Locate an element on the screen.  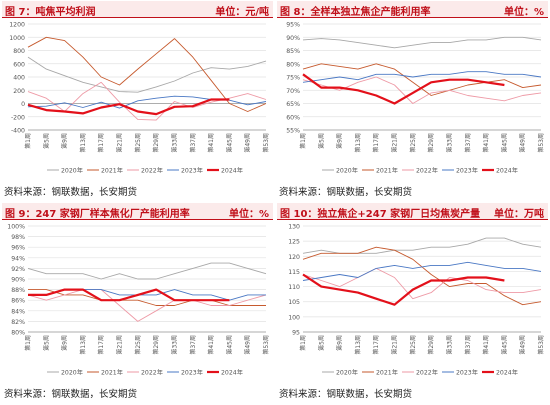
chart-title: 图 10：独立焦企+247 家钢厂日均焦炭产量 is located at coordinates (380, 214).